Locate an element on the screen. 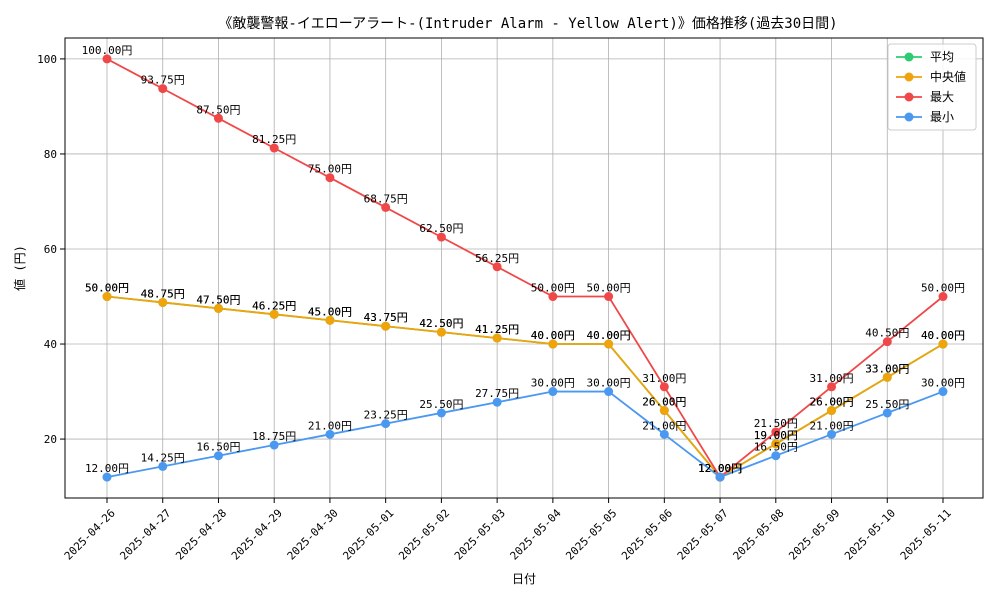 The height and width of the screenshot is (600, 1000). data-label-1: 12.00円 is located at coordinates (720, 468).